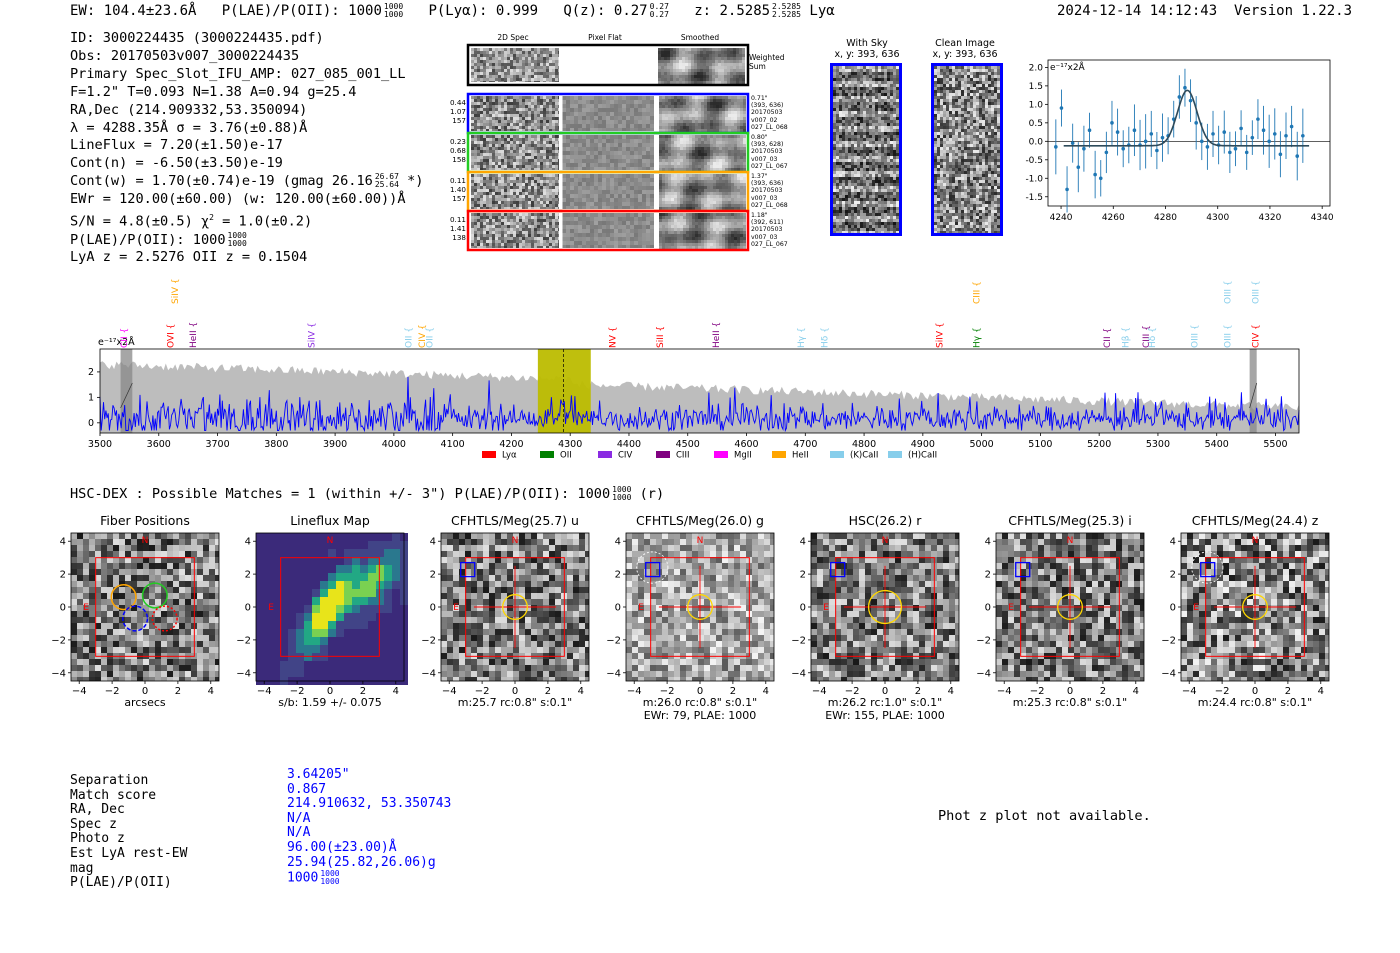 Image resolution: width=1400 pixels, height=953 pixels. Describe the element at coordinates (330, 702) in the screenshot. I see `cutout-caption: s/b: 1.59 +/- 0.075` at that location.